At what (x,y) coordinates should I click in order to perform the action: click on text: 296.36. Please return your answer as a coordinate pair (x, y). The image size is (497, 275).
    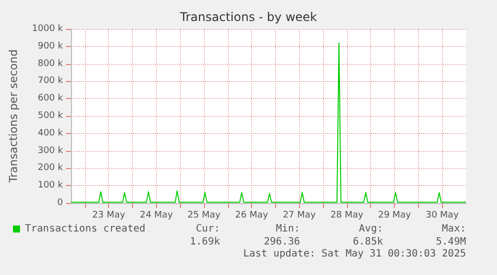
    Looking at the image, I should click on (282, 242).